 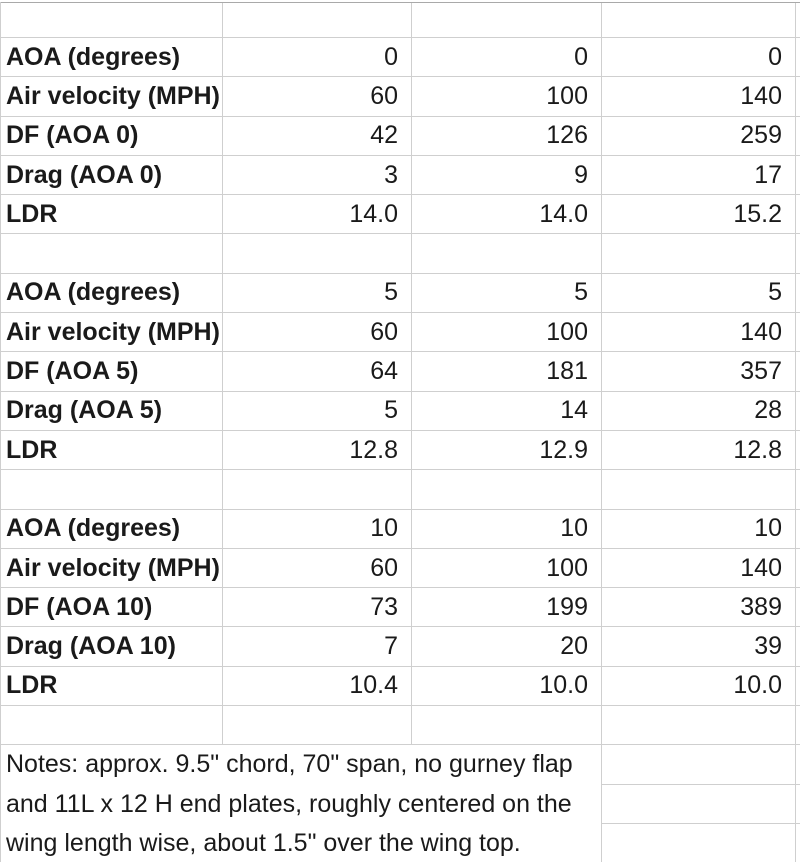 What do you see at coordinates (507, 411) in the screenshot?
I see `value-cell: 14` at bounding box center [507, 411].